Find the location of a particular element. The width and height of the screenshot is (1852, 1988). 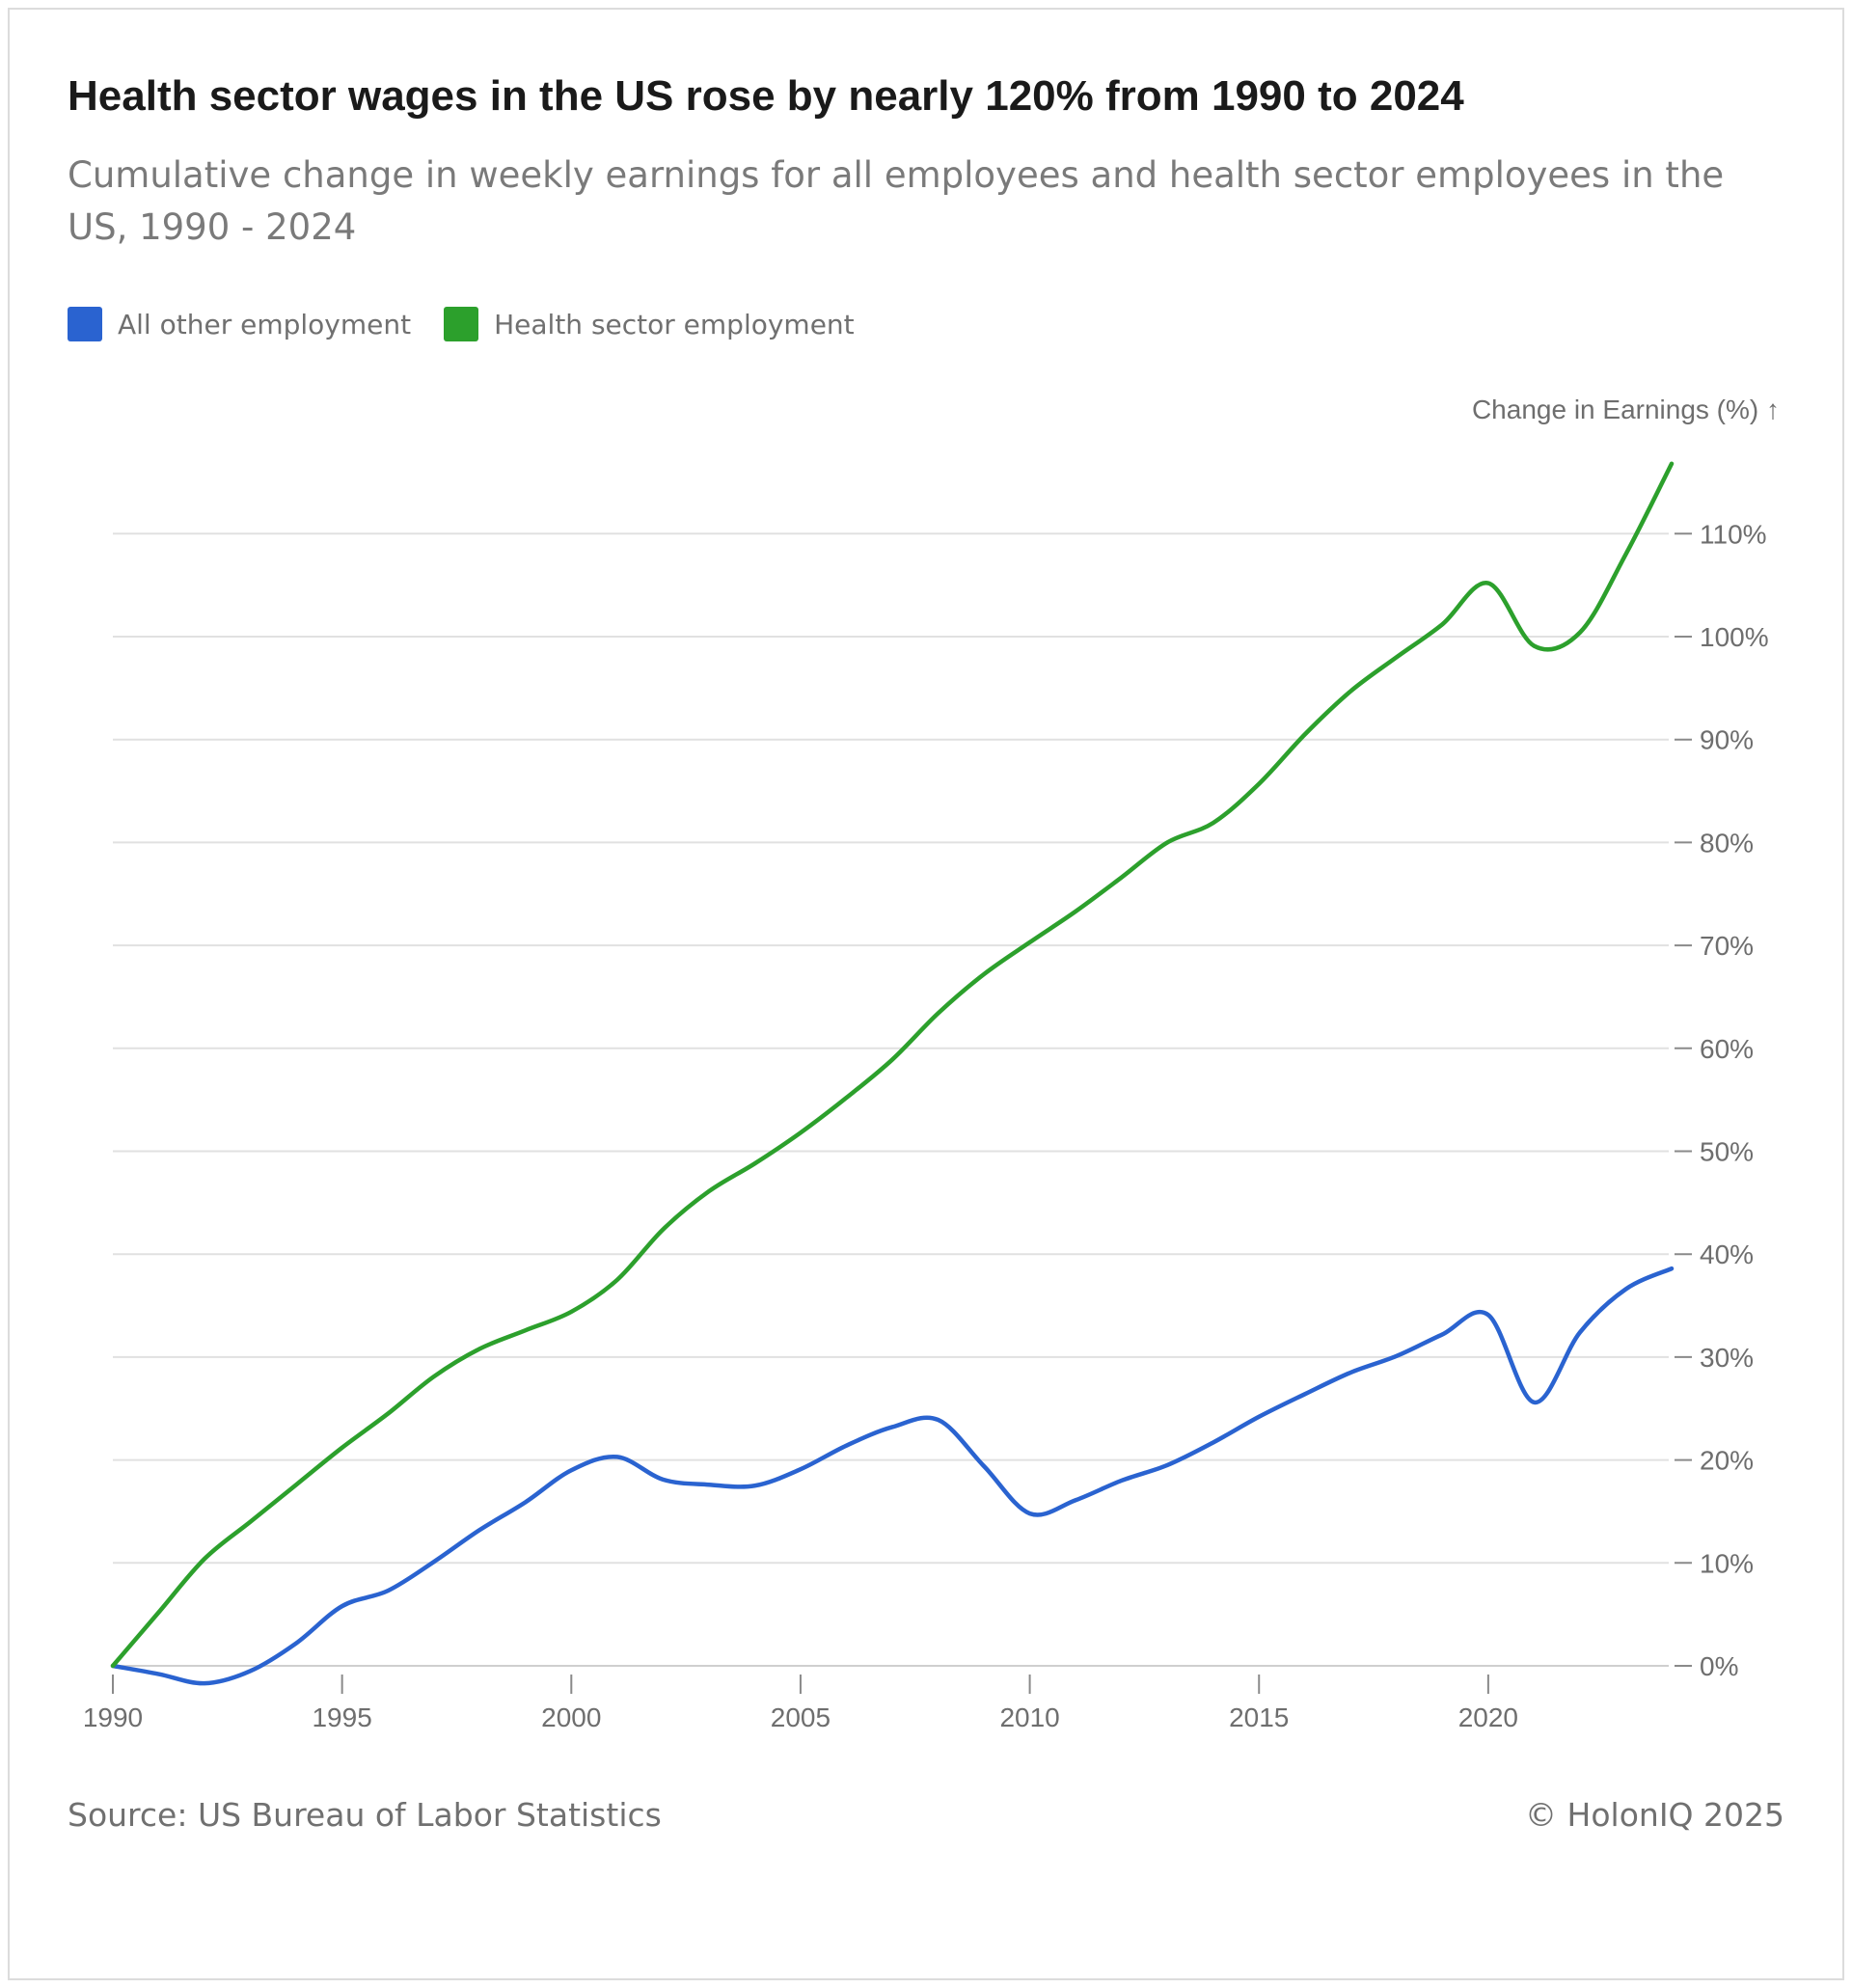

y-tick-label-20: 20% is located at coordinates (1727, 1461).